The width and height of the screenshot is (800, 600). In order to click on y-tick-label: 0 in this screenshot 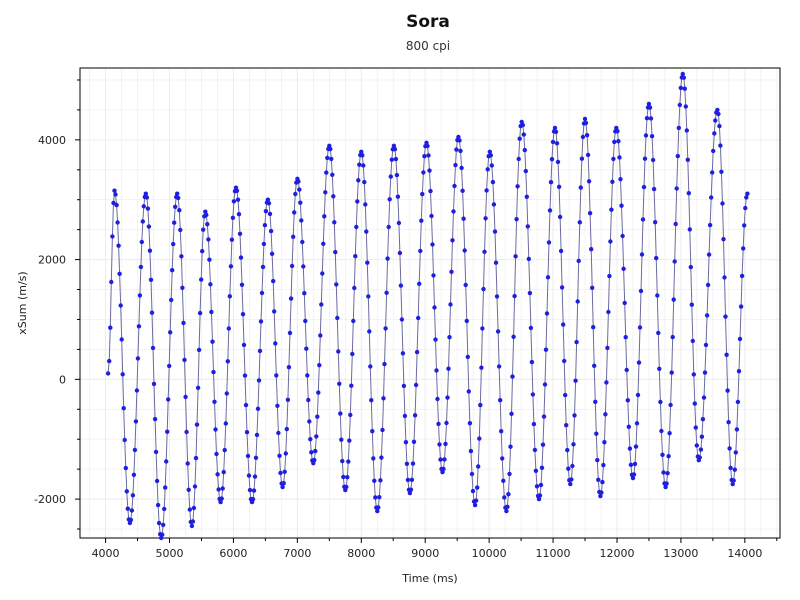, I will do `click(62, 379)`.